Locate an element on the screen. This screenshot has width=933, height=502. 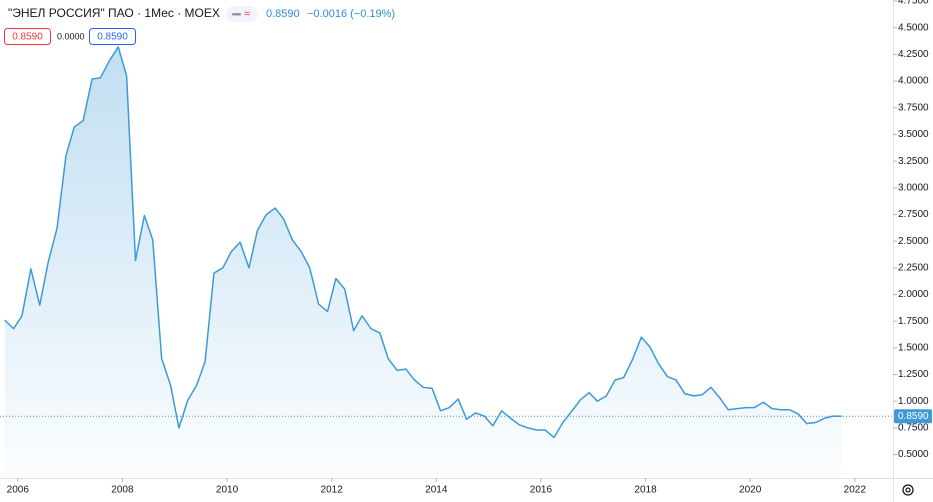
y-tick-label: 3.0000 is located at coordinates (913, 187).